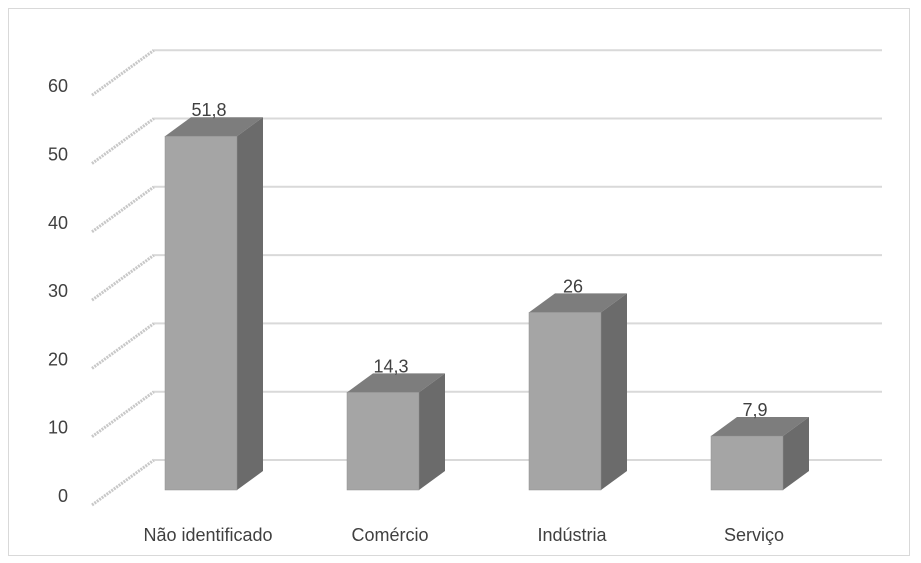 Image resolution: width=921 pixels, height=563 pixels. What do you see at coordinates (573, 286) in the screenshot?
I see `data-label: 26` at bounding box center [573, 286].